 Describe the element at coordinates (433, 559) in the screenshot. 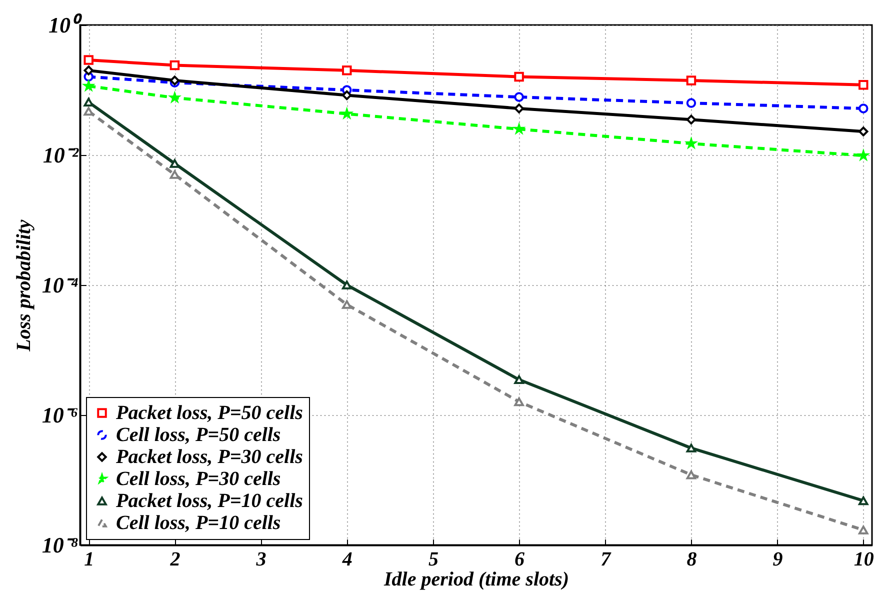

I see `x-tick-label: 5` at that location.